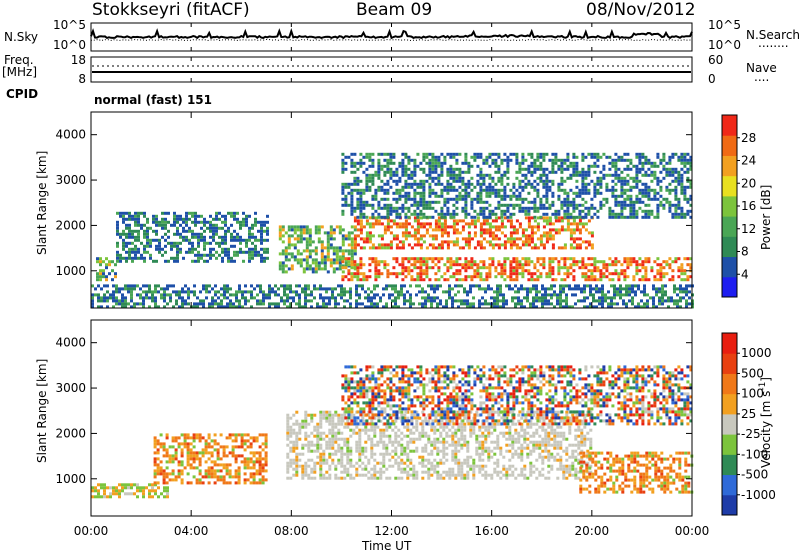  Describe the element at coordinates (592, 531) in the screenshot. I see `x-tick-label: 20:00` at that location.